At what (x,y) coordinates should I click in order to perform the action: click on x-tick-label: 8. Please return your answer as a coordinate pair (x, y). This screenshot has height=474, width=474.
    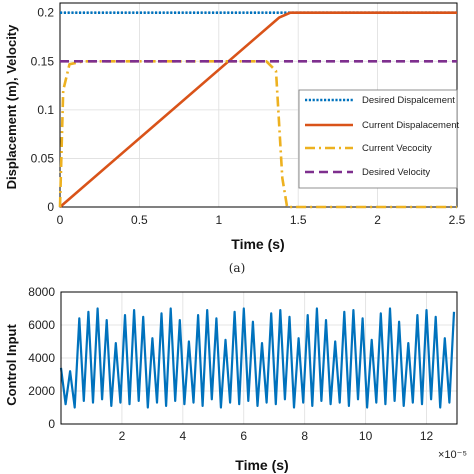
    Looking at the image, I should click on (304, 436).